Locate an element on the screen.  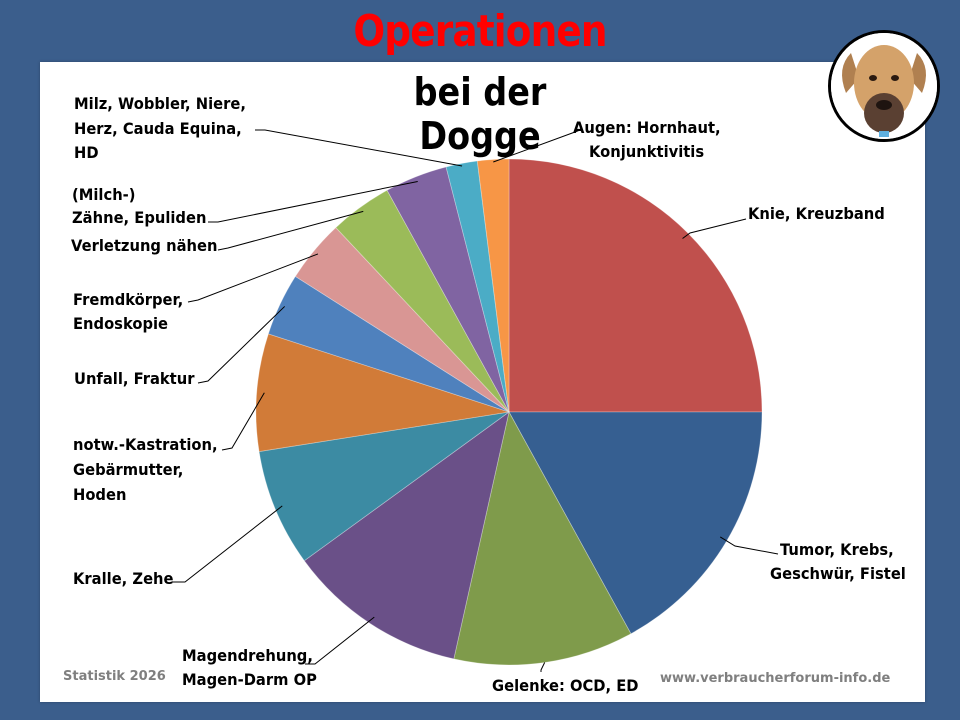
label-fremd-line2: Endoskopie is located at coordinates (121, 323).